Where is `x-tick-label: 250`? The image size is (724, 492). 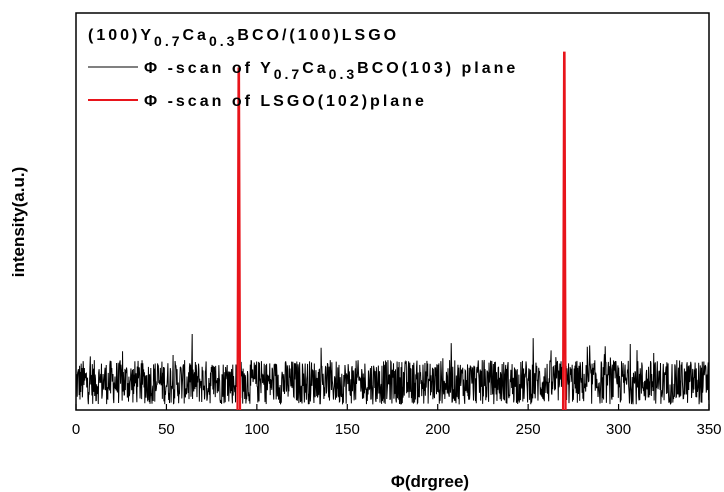
x-tick-label: 250 is located at coordinates (528, 429).